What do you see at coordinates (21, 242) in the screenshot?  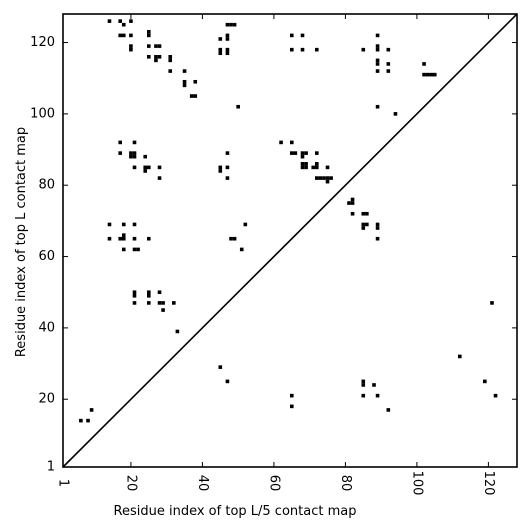 I see `y-axis-label: Residue index of top L contact map` at bounding box center [21, 242].